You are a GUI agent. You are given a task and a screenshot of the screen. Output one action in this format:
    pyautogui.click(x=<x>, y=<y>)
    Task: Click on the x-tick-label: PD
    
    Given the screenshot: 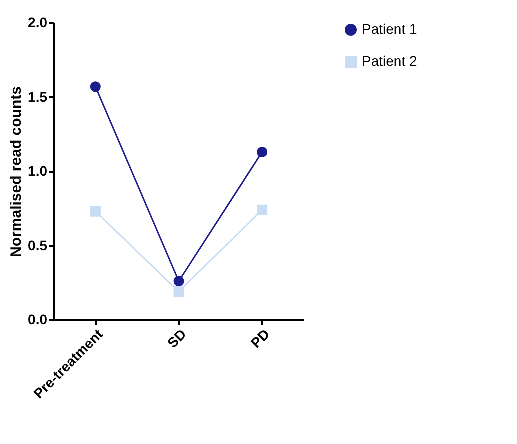 What is the action you would take?
    pyautogui.click(x=260, y=339)
    